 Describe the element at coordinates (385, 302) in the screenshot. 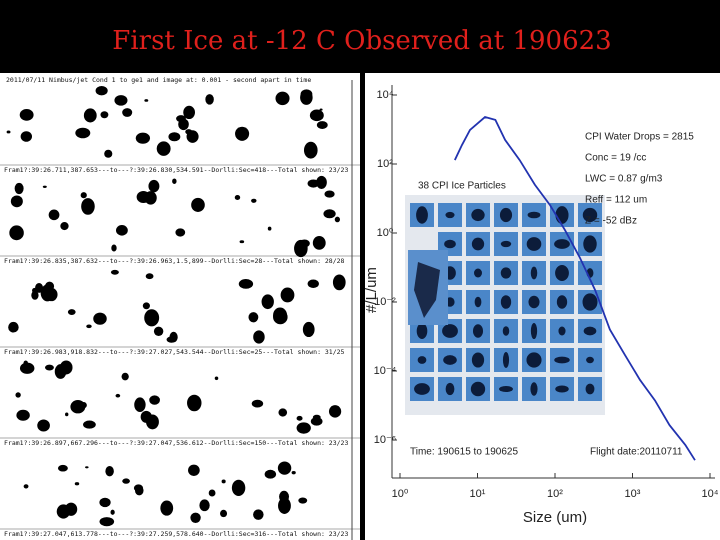

I see `y-tick-label: 10⁻²` at that location.